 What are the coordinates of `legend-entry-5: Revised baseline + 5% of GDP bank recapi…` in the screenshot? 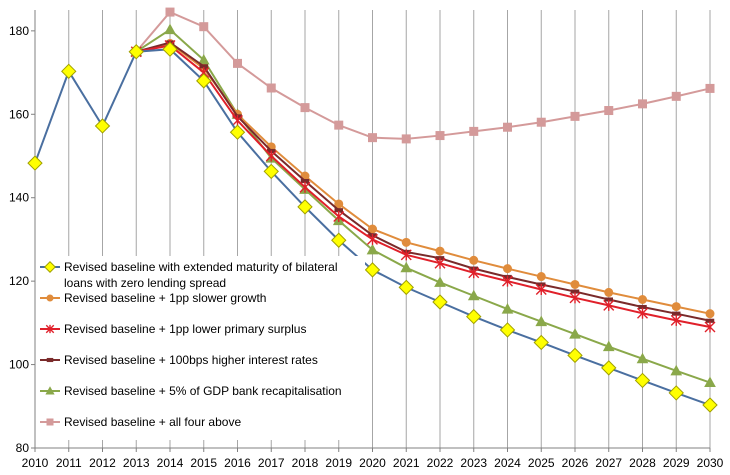 It's located at (191, 391).